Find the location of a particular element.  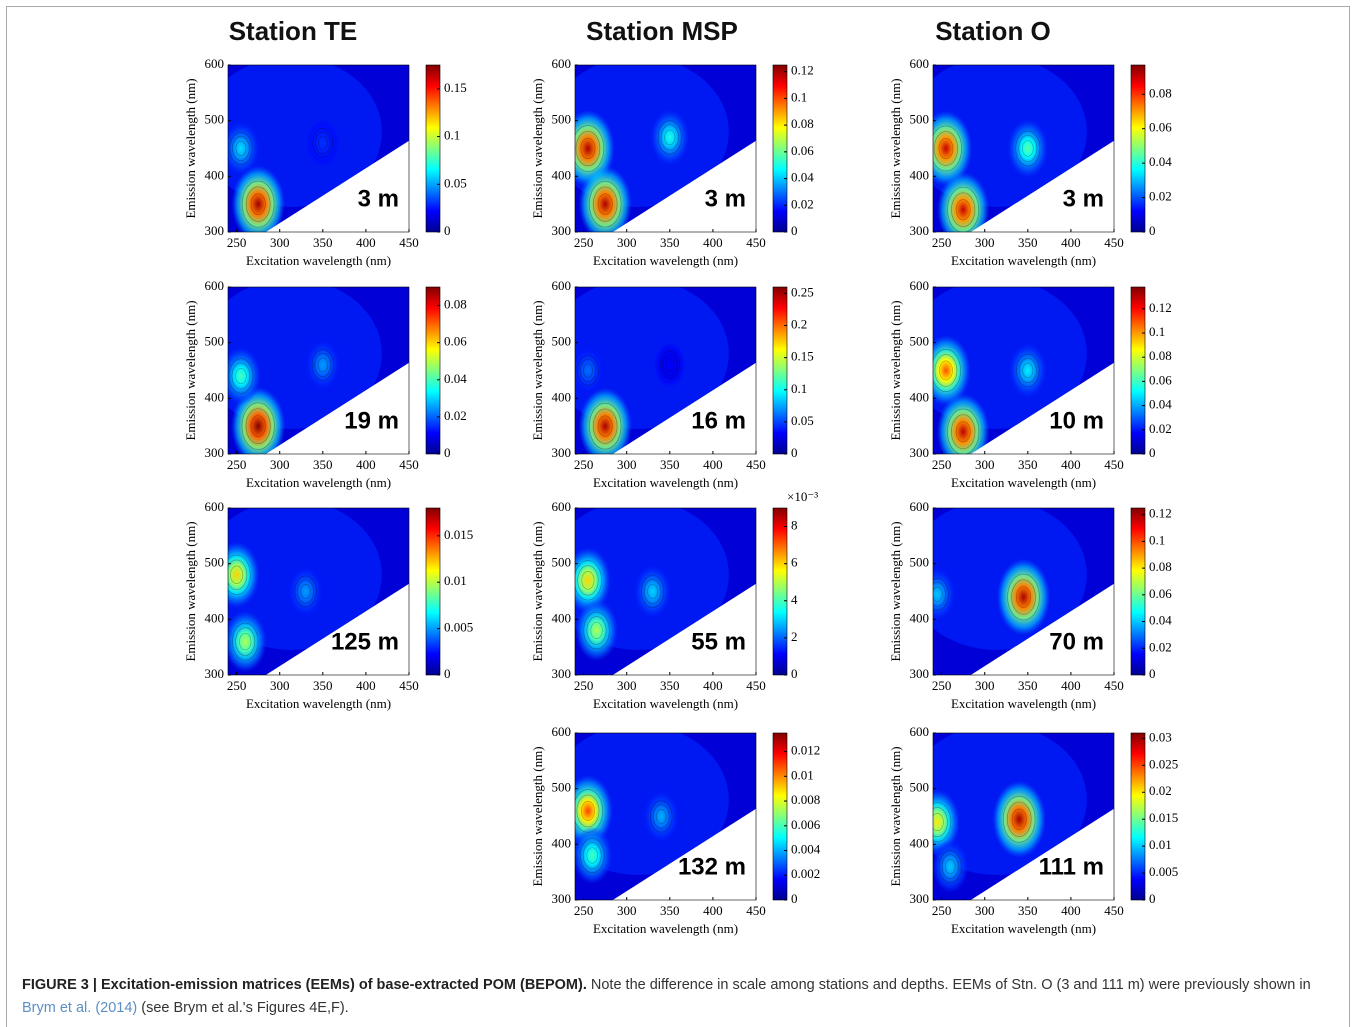

caption-link: Brym et al. (2014) is located at coordinates (80, 1008).